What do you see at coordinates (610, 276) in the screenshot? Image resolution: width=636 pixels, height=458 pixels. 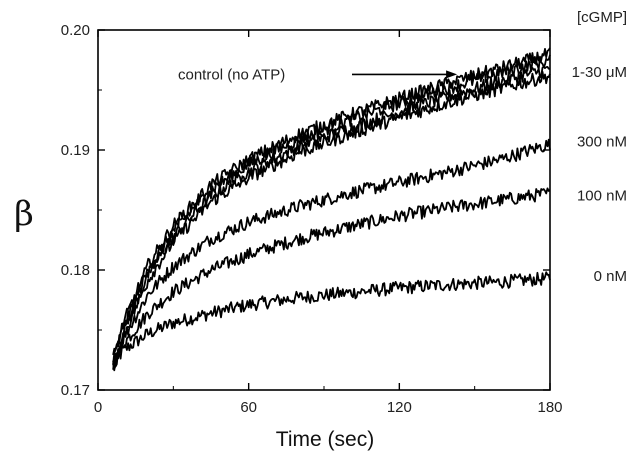 I see `series-label: 0 nM` at bounding box center [610, 276].